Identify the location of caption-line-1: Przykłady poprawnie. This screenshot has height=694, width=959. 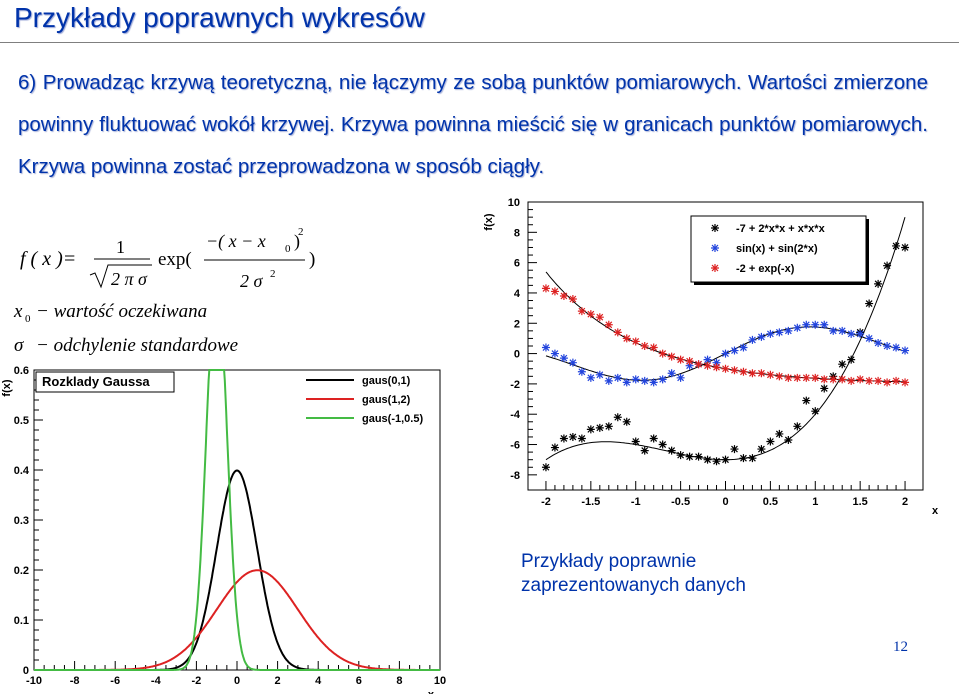
(609, 561).